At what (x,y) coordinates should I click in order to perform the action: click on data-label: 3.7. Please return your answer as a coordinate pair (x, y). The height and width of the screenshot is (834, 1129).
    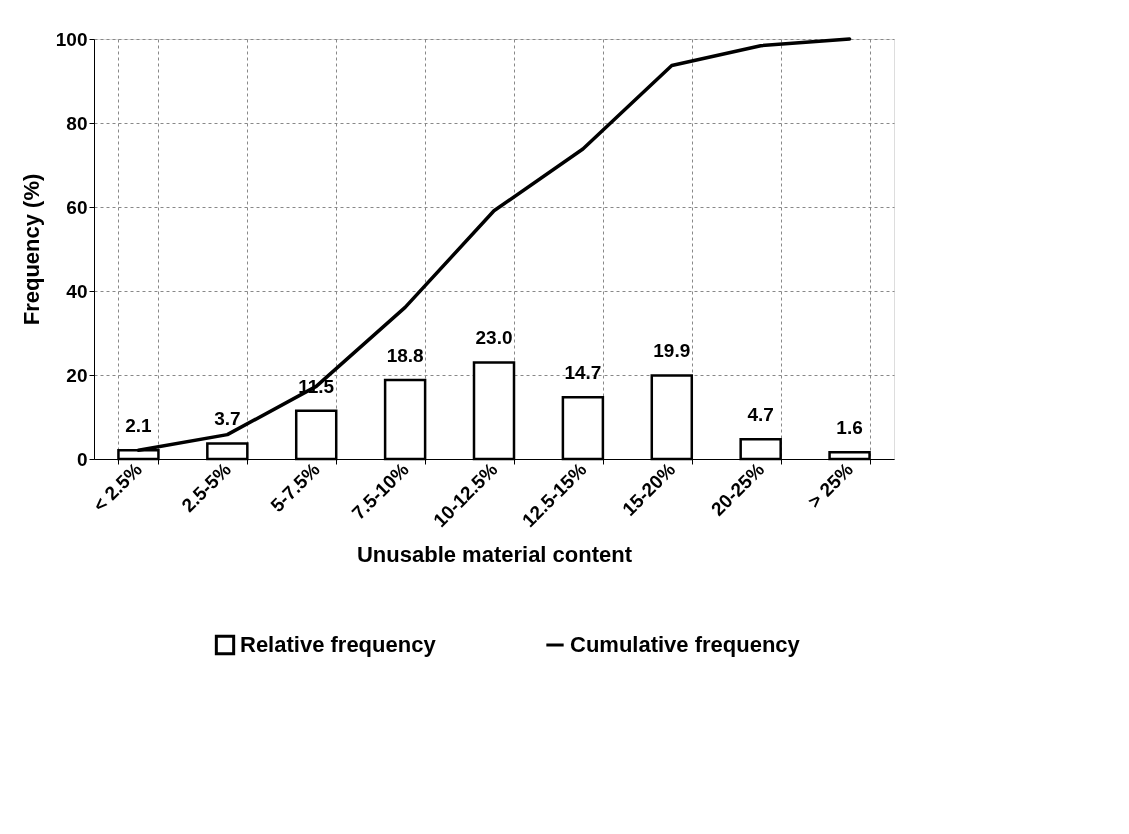
    Looking at the image, I should click on (227, 419).